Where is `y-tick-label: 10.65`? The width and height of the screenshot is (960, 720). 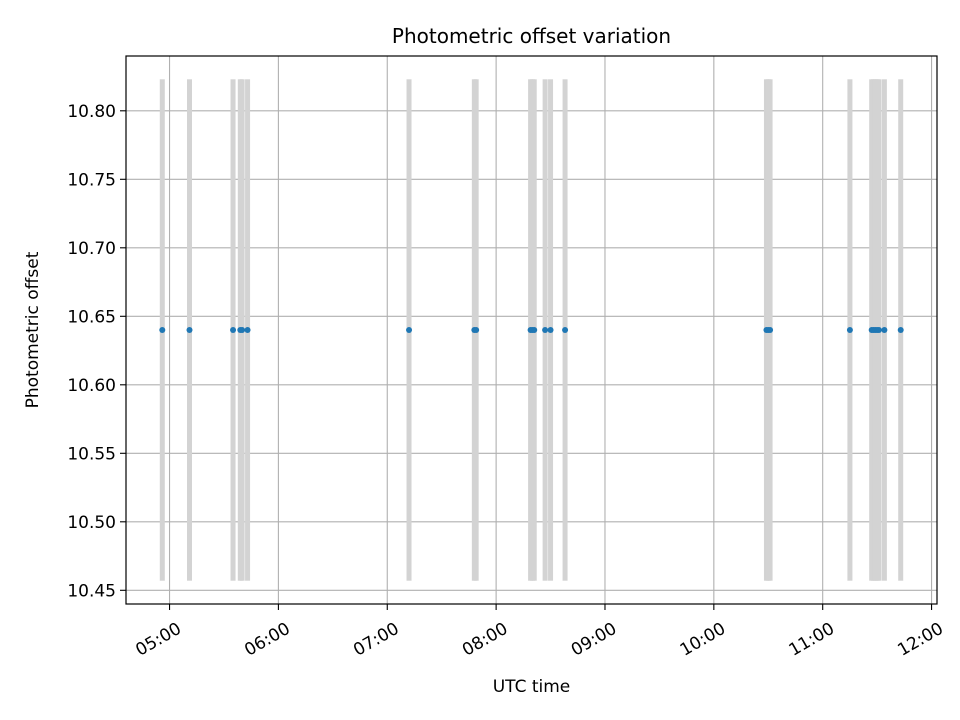
y-tick-label: 10.65 is located at coordinates (91, 317).